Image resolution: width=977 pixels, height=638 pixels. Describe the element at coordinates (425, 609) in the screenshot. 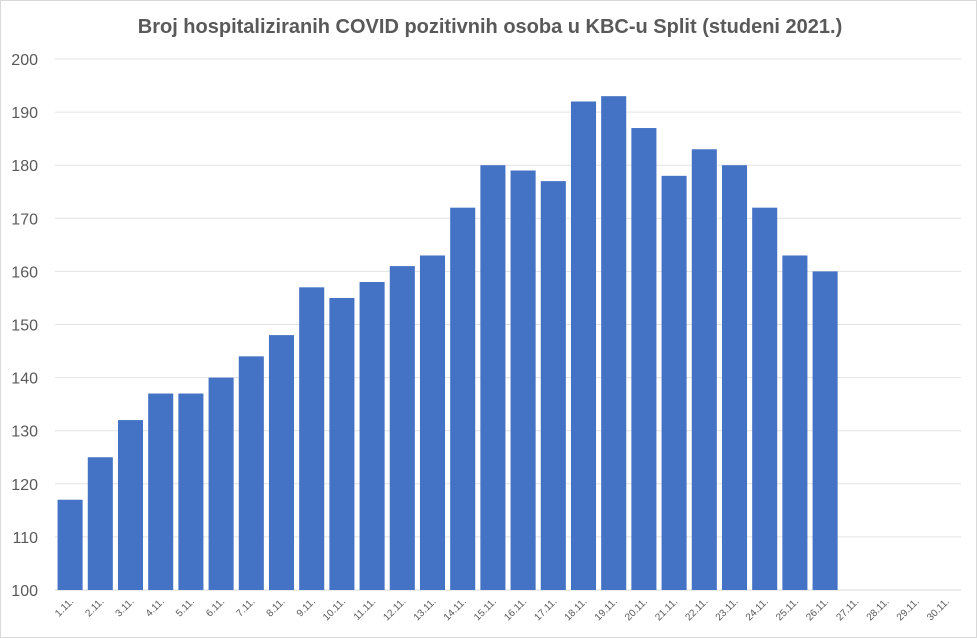

I see `x-tick-label: 13.11.` at that location.